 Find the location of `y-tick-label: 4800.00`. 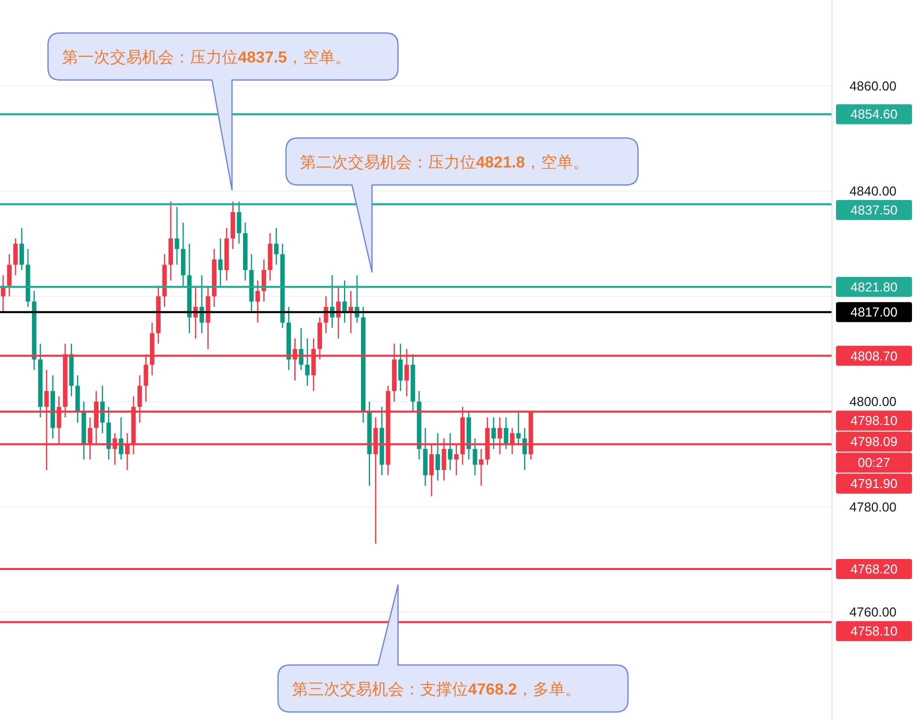

y-tick-label: 4800.00 is located at coordinates (873, 402).